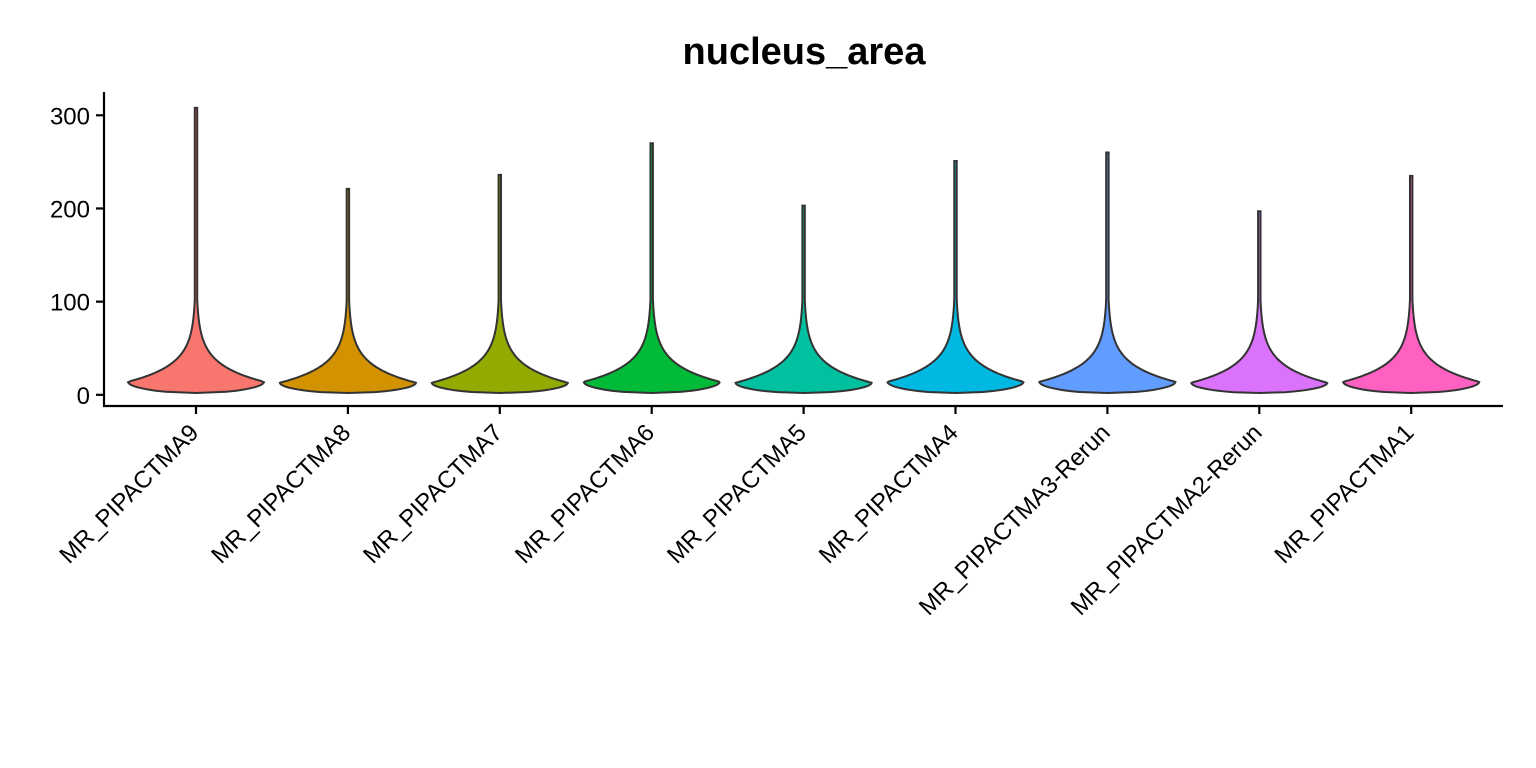  I want to click on y-tick-label: 200, so click(70, 209).